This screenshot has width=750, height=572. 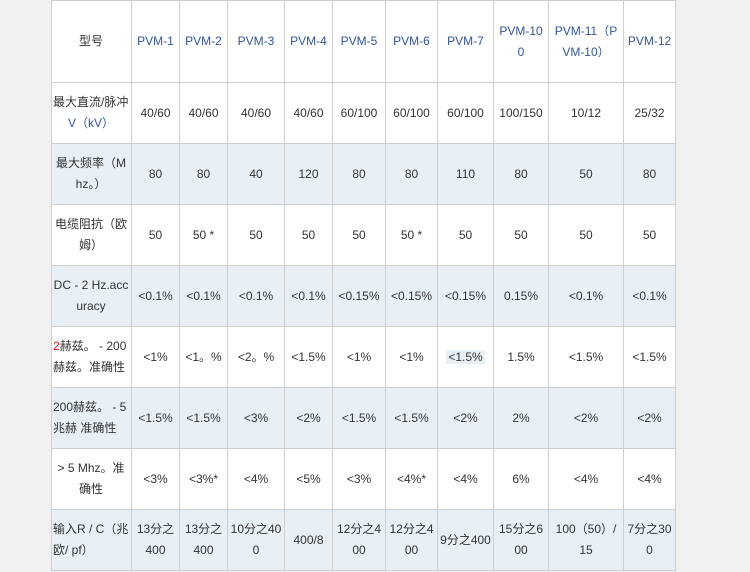 I want to click on value-cell: <2。%, so click(x=256, y=357).